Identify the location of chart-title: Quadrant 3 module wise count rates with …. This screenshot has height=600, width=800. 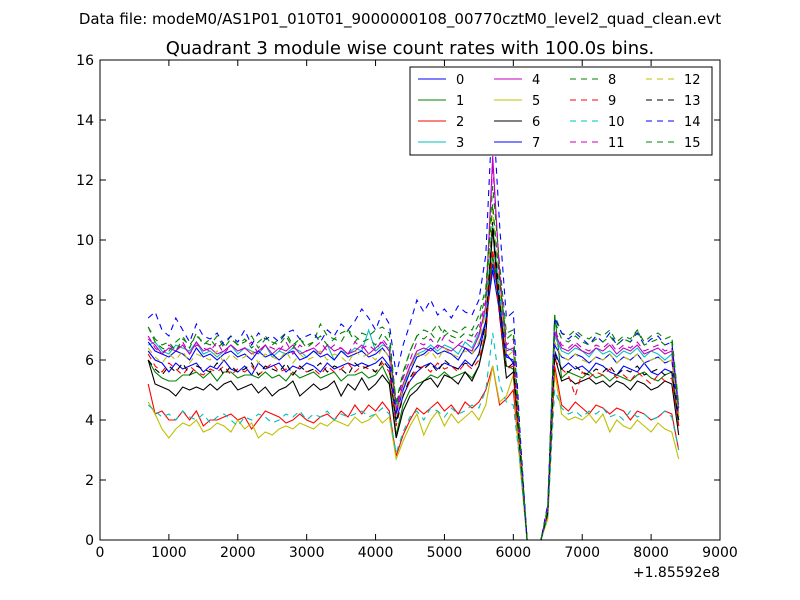
(410, 48).